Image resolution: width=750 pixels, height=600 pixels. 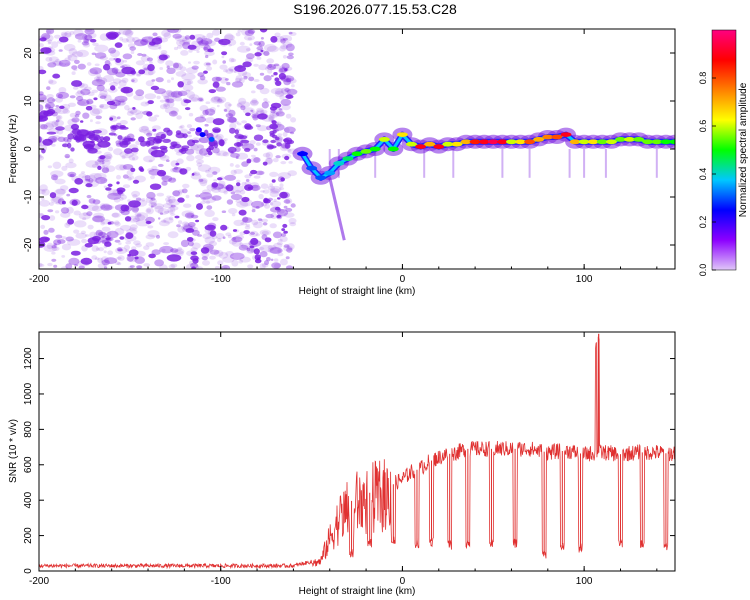 What do you see at coordinates (28, 393) in the screenshot?
I see `y-tick-label: 1000` at bounding box center [28, 393].